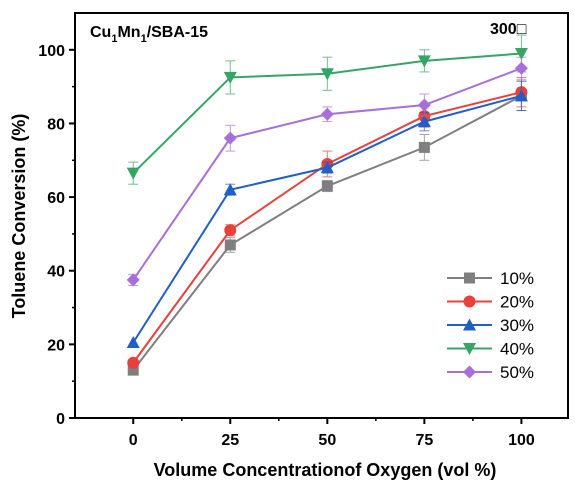  Describe the element at coordinates (517, 278) in the screenshot. I see `legend-label: 10%` at that location.